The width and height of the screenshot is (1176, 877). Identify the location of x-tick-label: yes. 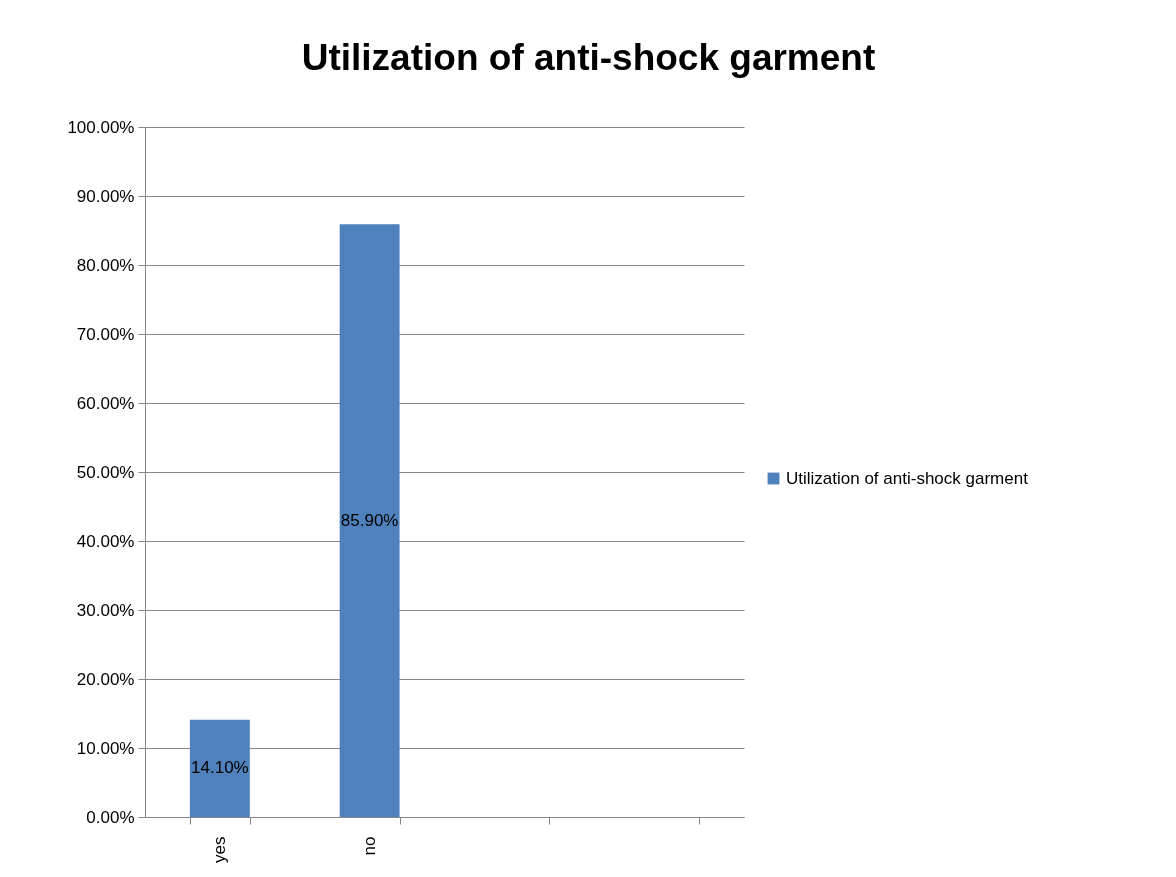
(220, 849).